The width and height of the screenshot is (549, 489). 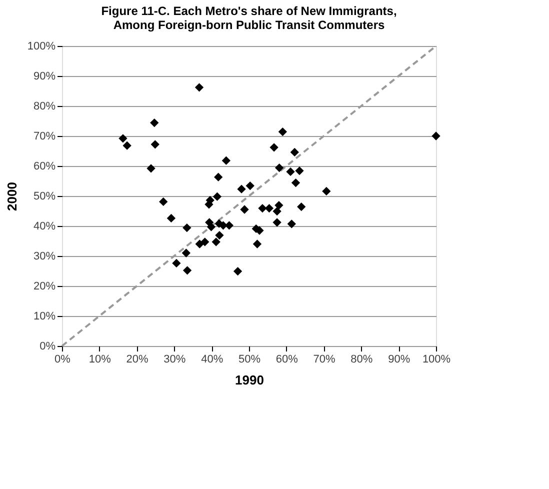 I want to click on x-tick-label: 70%, so click(x=324, y=360).